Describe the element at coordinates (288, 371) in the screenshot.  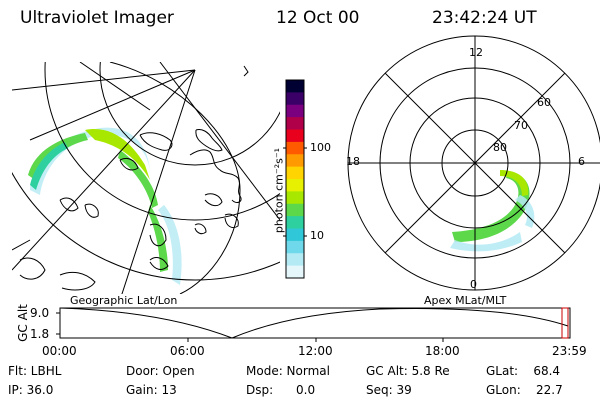
I see `info-mode: Mode: Normal` at that location.